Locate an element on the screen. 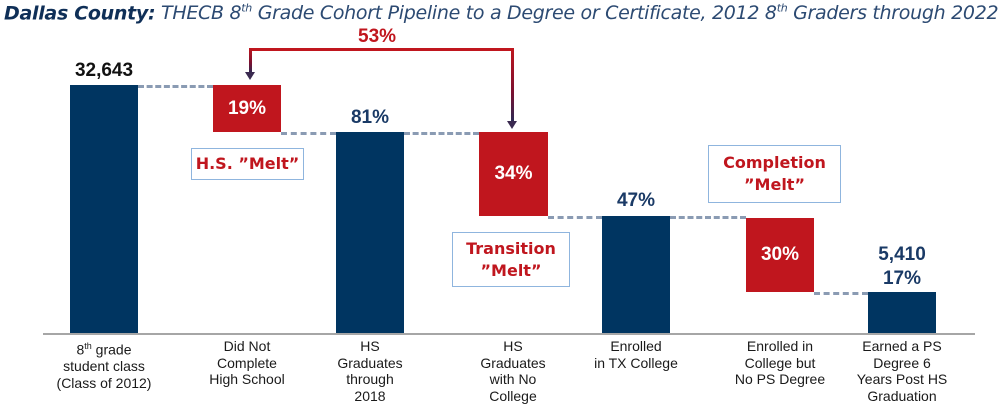 The image size is (1000, 417). value-label-count: 5,410 is located at coordinates (902, 254).